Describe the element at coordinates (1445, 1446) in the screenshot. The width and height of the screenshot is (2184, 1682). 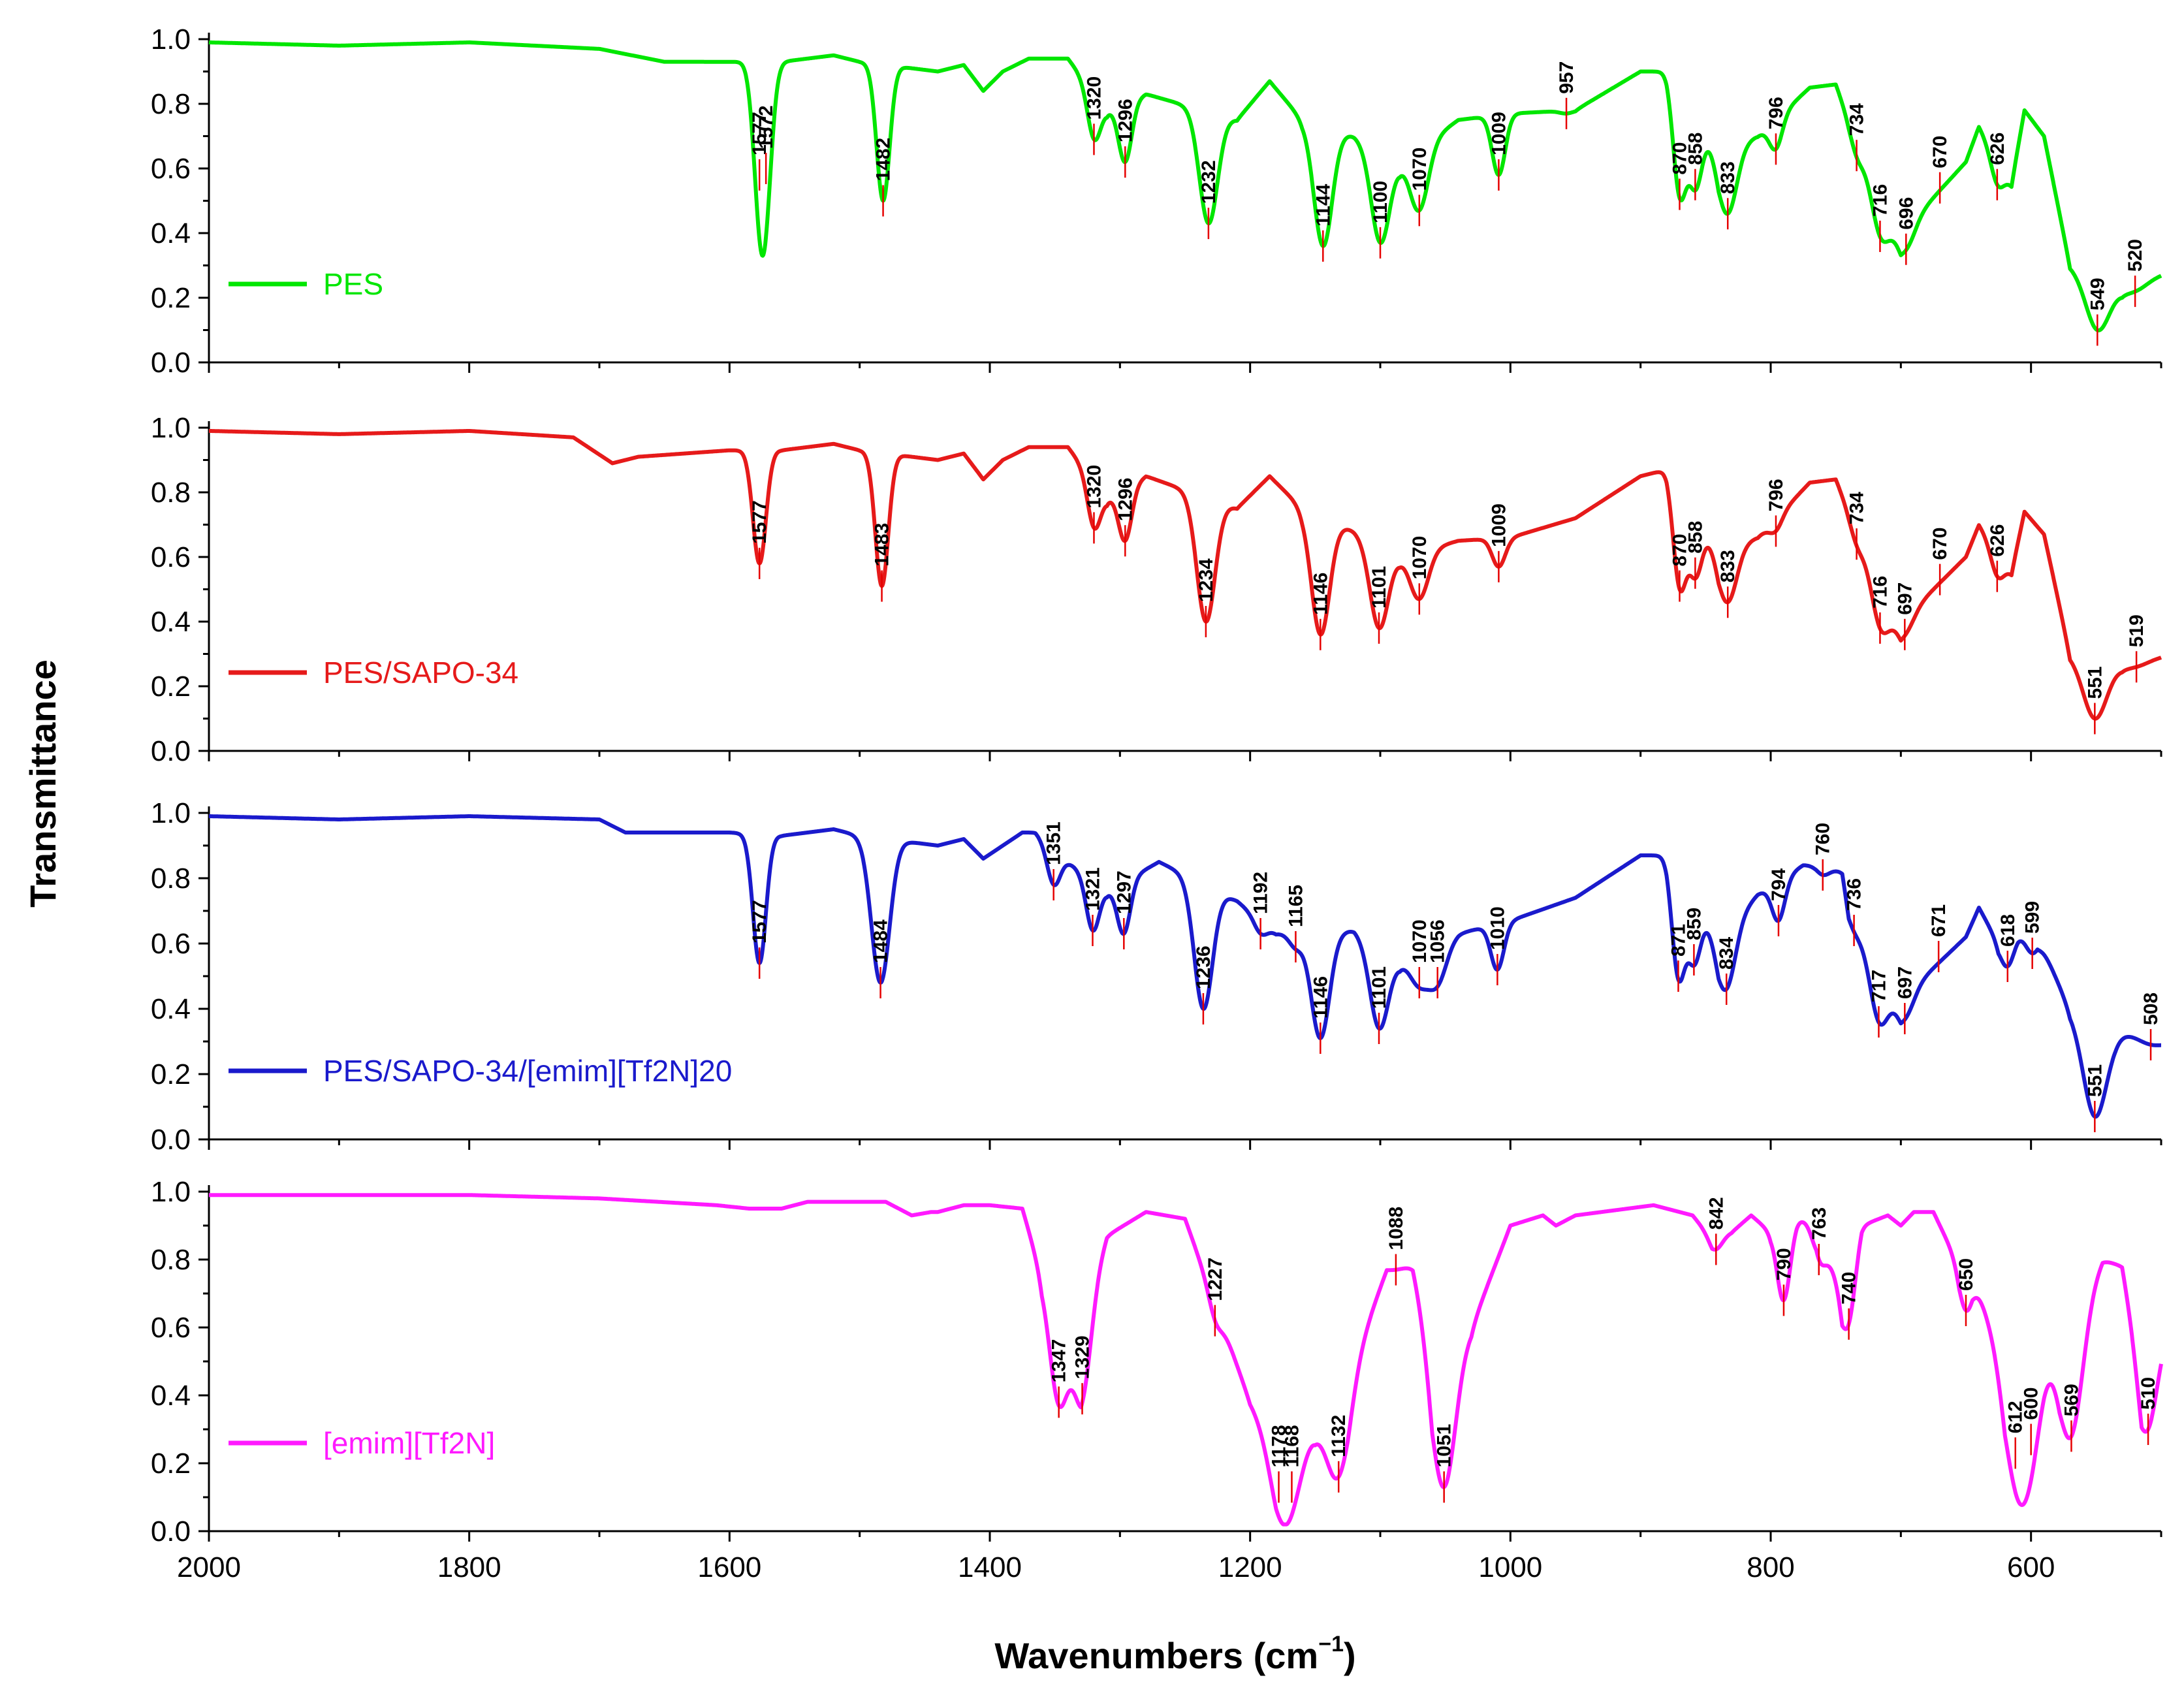
I see `peak-label: 1051` at that location.